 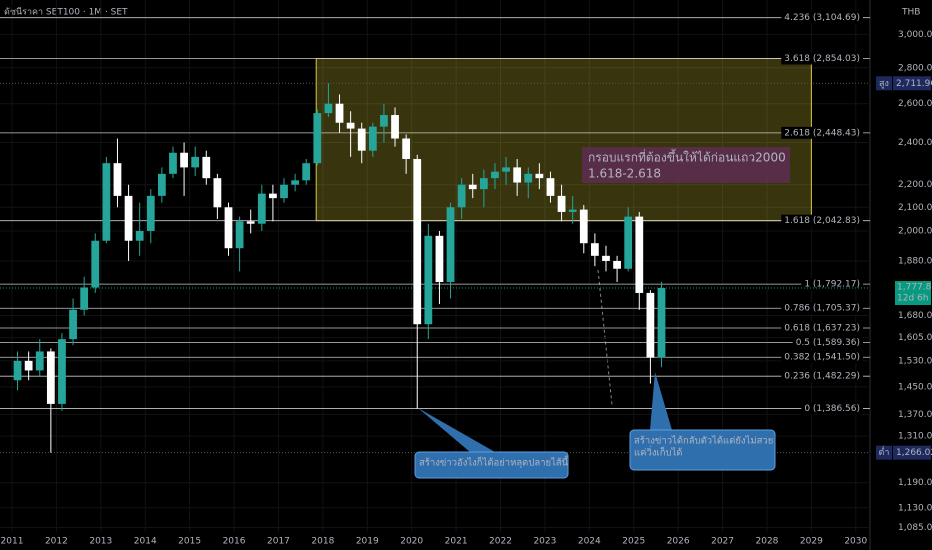 I want to click on badge-label: ต่ำ, so click(x=884, y=451).